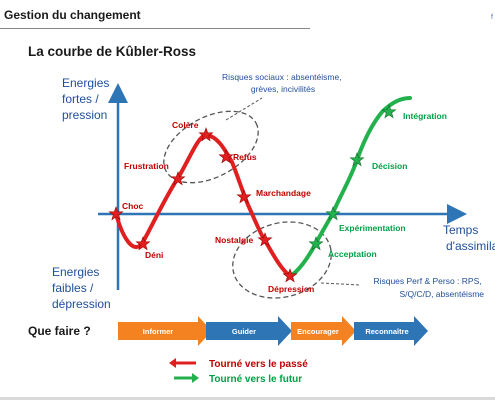  What do you see at coordinates (245, 157) in the screenshot?
I see `label-refus: Refus` at bounding box center [245, 157].